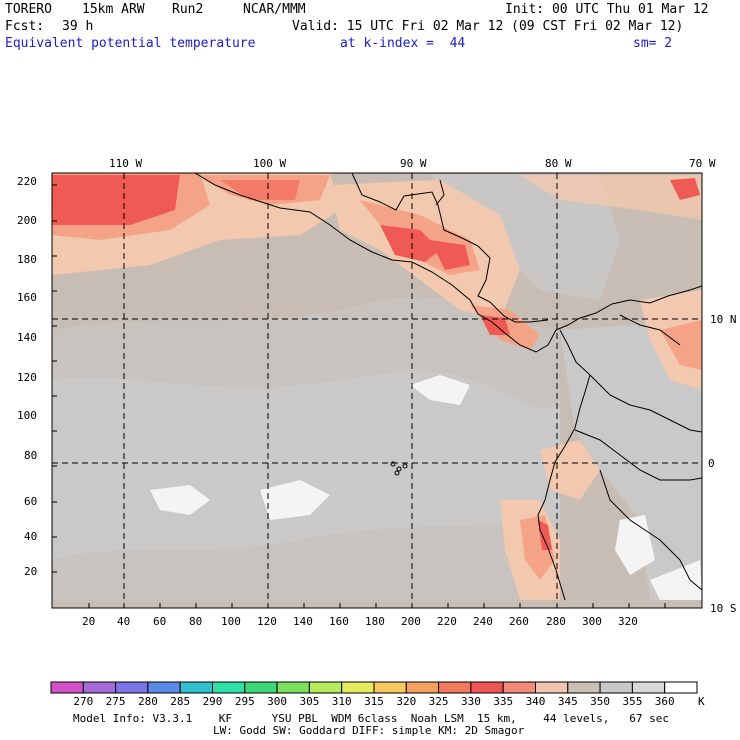 This screenshot has height=740, width=740. I want to click on lon-label-90w: 90 W, so click(413, 163).